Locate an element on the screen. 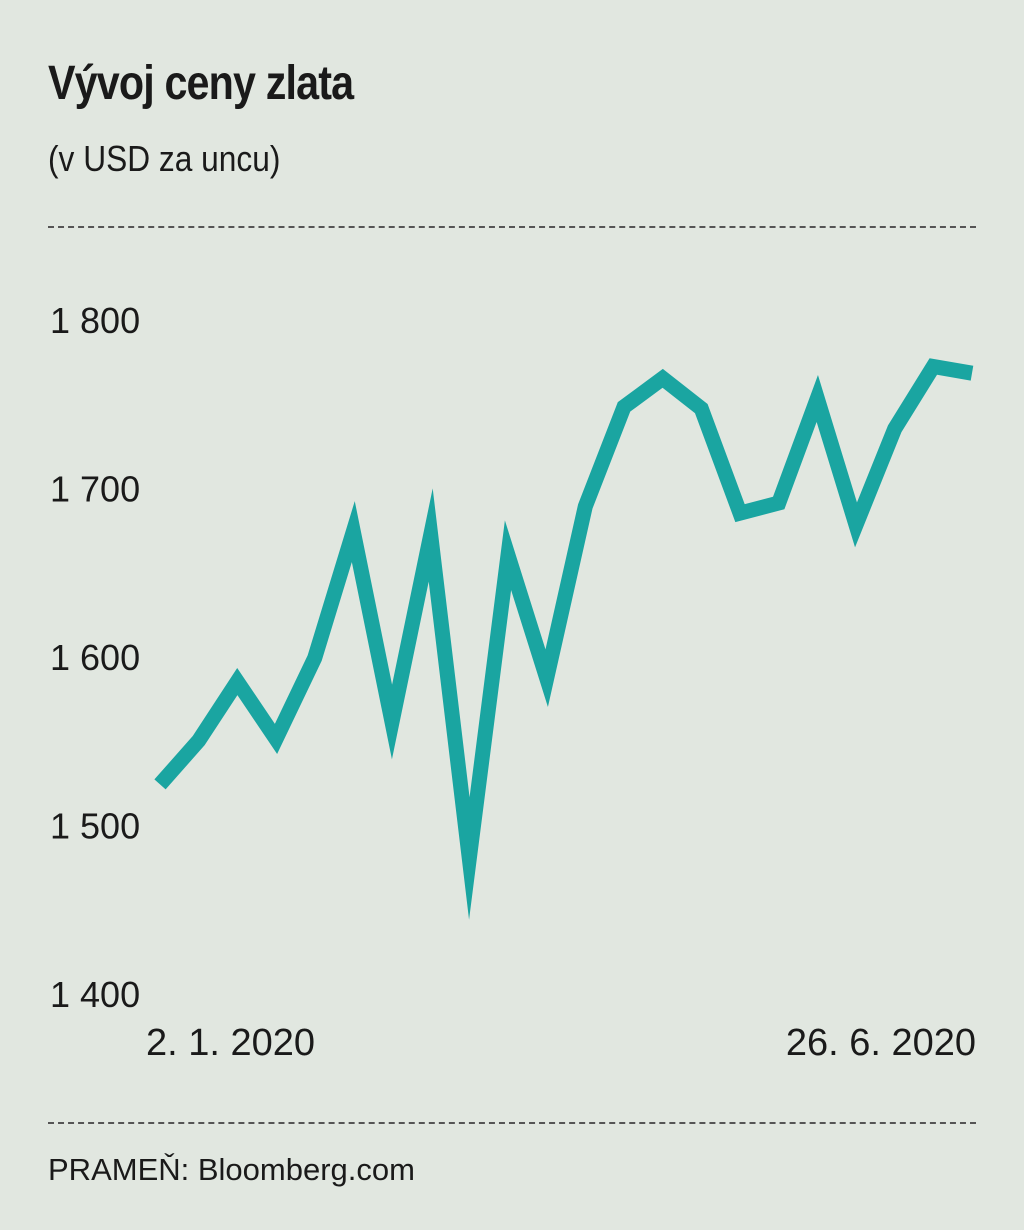 The image size is (1024, 1230). y-tick-label: 1 500 is located at coordinates (95, 826).